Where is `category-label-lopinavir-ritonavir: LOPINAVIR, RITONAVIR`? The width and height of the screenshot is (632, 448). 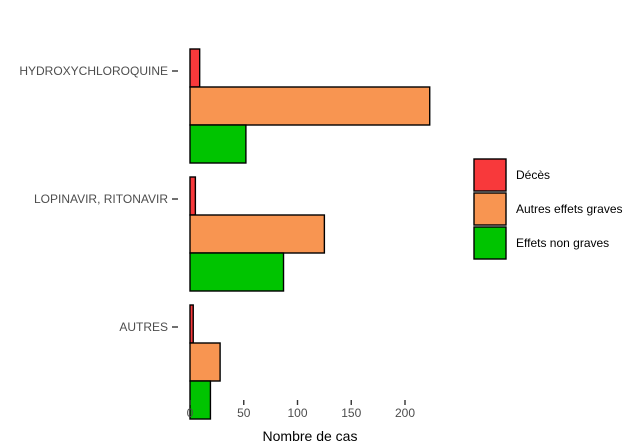
category-label-lopinavir-ritonavir: LOPINAVIR, RITONAVIR is located at coordinates (101, 199).